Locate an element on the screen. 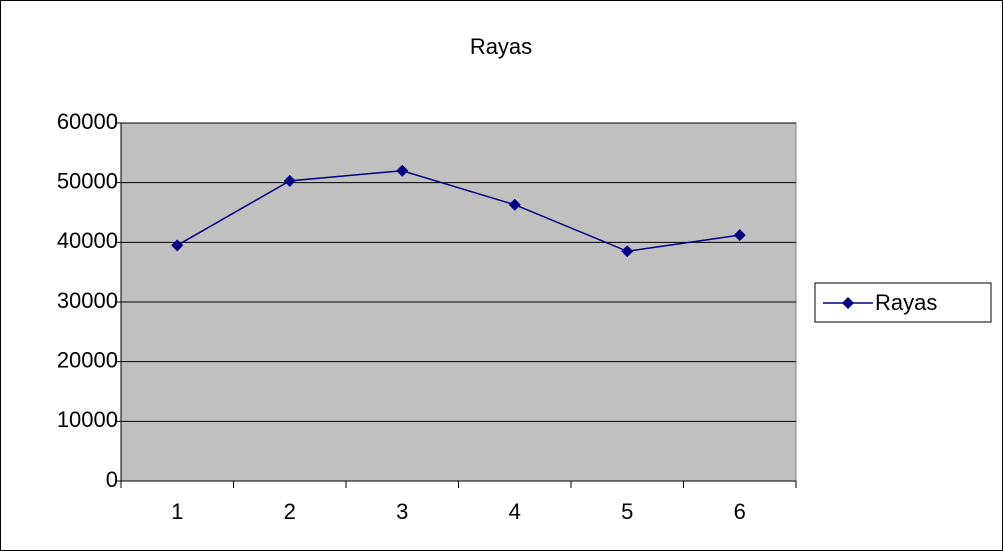 Image resolution: width=1003 pixels, height=551 pixels. x-tick-label: 3 is located at coordinates (402, 511).